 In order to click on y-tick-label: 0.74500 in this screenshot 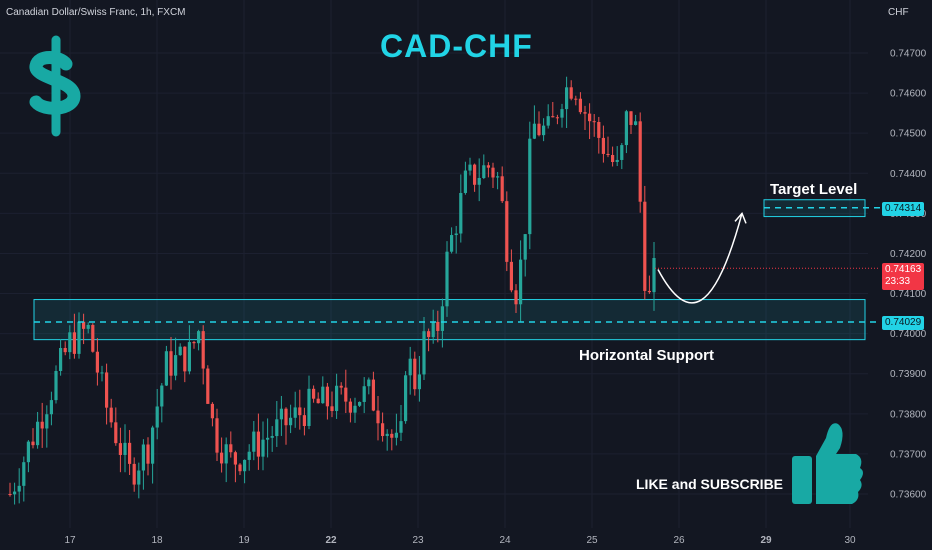, I will do `click(908, 134)`.